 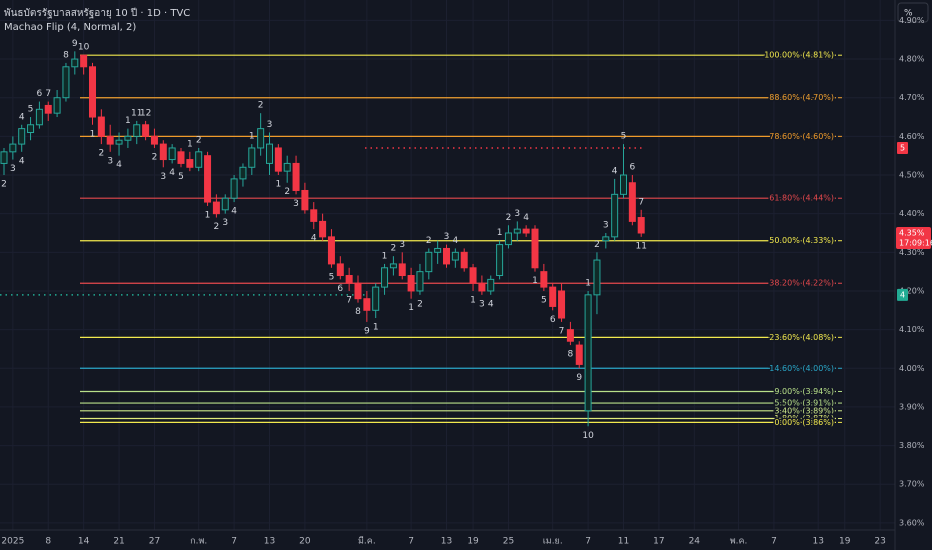 I want to click on fib-label: 38.20% (4.22%), so click(x=801, y=283).